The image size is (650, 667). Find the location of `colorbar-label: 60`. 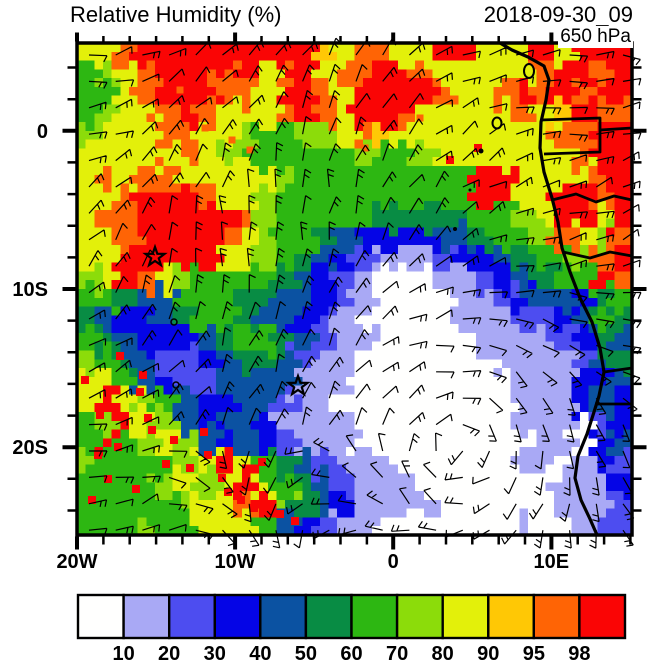

colorbar-label: 60 is located at coordinates (351, 654).